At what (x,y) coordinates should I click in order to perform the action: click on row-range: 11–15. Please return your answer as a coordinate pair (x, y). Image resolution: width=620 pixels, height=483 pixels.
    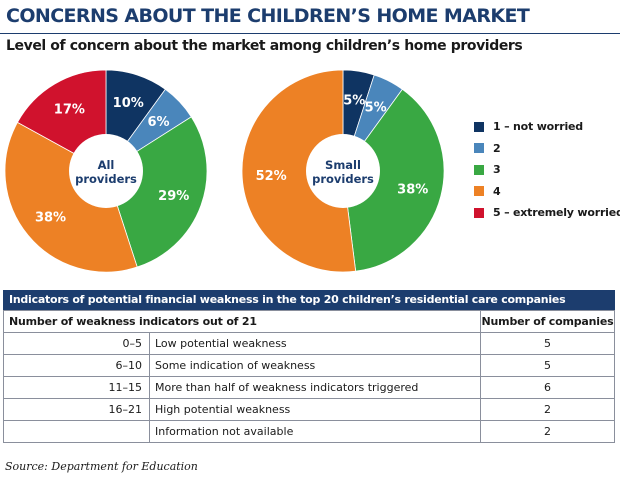
    Looking at the image, I should click on (76, 387).